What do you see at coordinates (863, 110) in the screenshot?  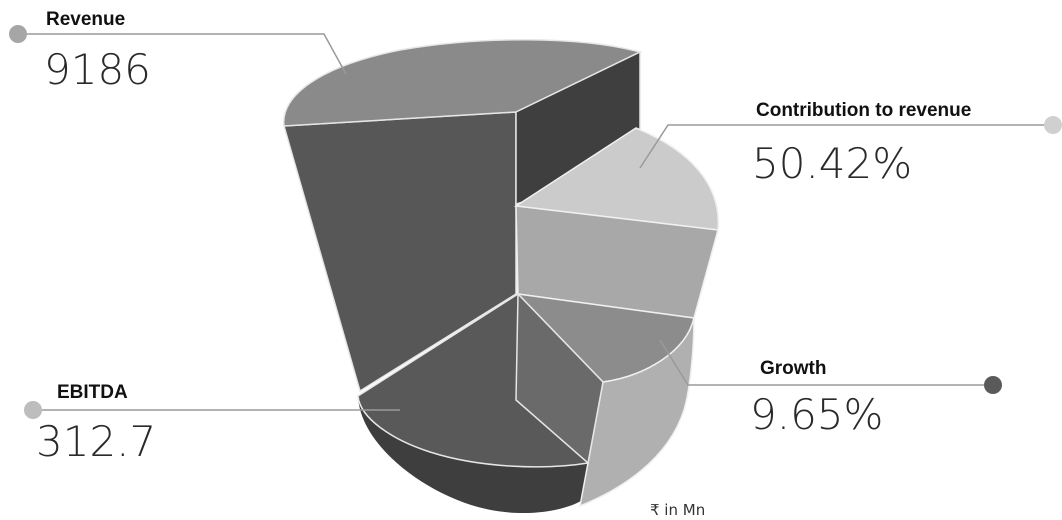 I see `callout-contribution-label: Contribution to revenue` at bounding box center [863, 110].